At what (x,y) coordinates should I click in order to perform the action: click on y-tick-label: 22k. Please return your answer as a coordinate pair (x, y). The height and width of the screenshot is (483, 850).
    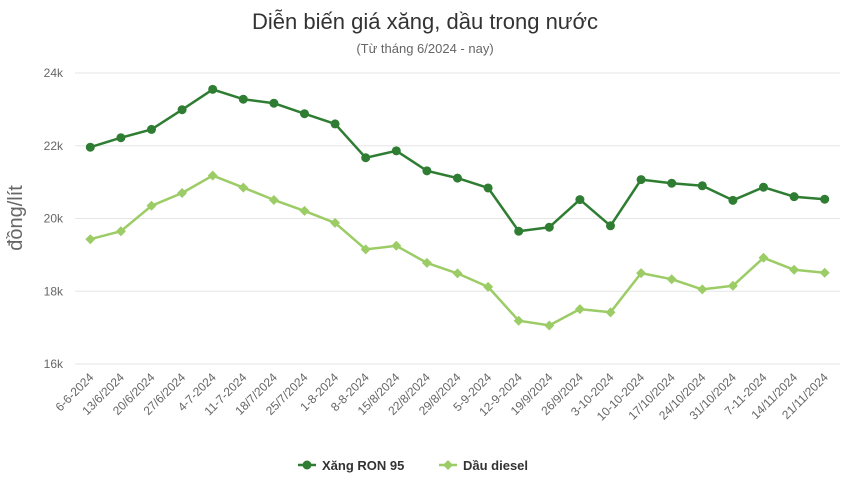
    Looking at the image, I should click on (54, 146).